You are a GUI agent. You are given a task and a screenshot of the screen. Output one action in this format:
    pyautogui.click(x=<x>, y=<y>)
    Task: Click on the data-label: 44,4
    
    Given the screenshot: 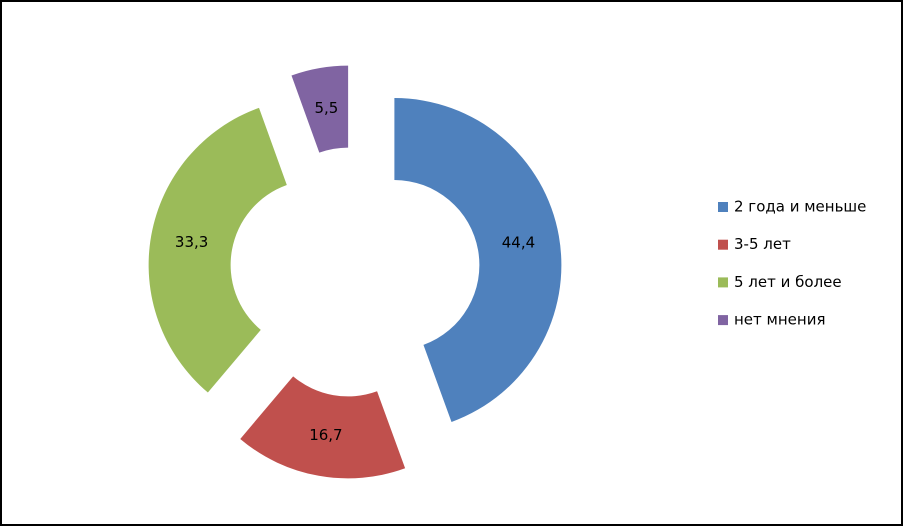 What is the action you would take?
    pyautogui.click(x=518, y=243)
    